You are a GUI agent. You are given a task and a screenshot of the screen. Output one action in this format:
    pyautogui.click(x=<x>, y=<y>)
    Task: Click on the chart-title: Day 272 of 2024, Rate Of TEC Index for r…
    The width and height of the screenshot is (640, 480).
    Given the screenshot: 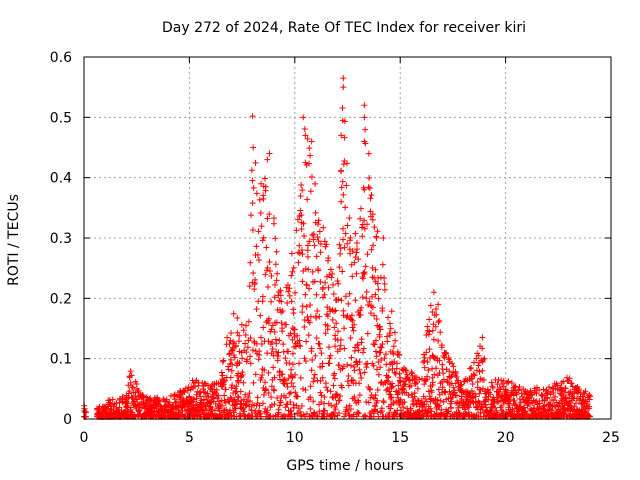 What is the action you would take?
    pyautogui.click(x=344, y=28)
    